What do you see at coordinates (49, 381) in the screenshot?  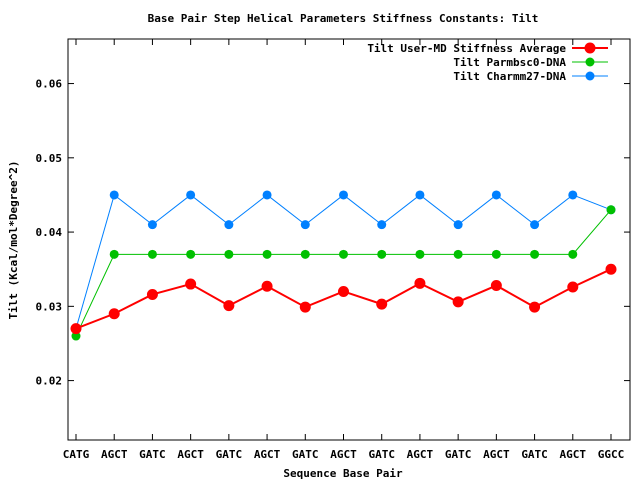 I see `y-tick-label: 0.02` at bounding box center [49, 381].